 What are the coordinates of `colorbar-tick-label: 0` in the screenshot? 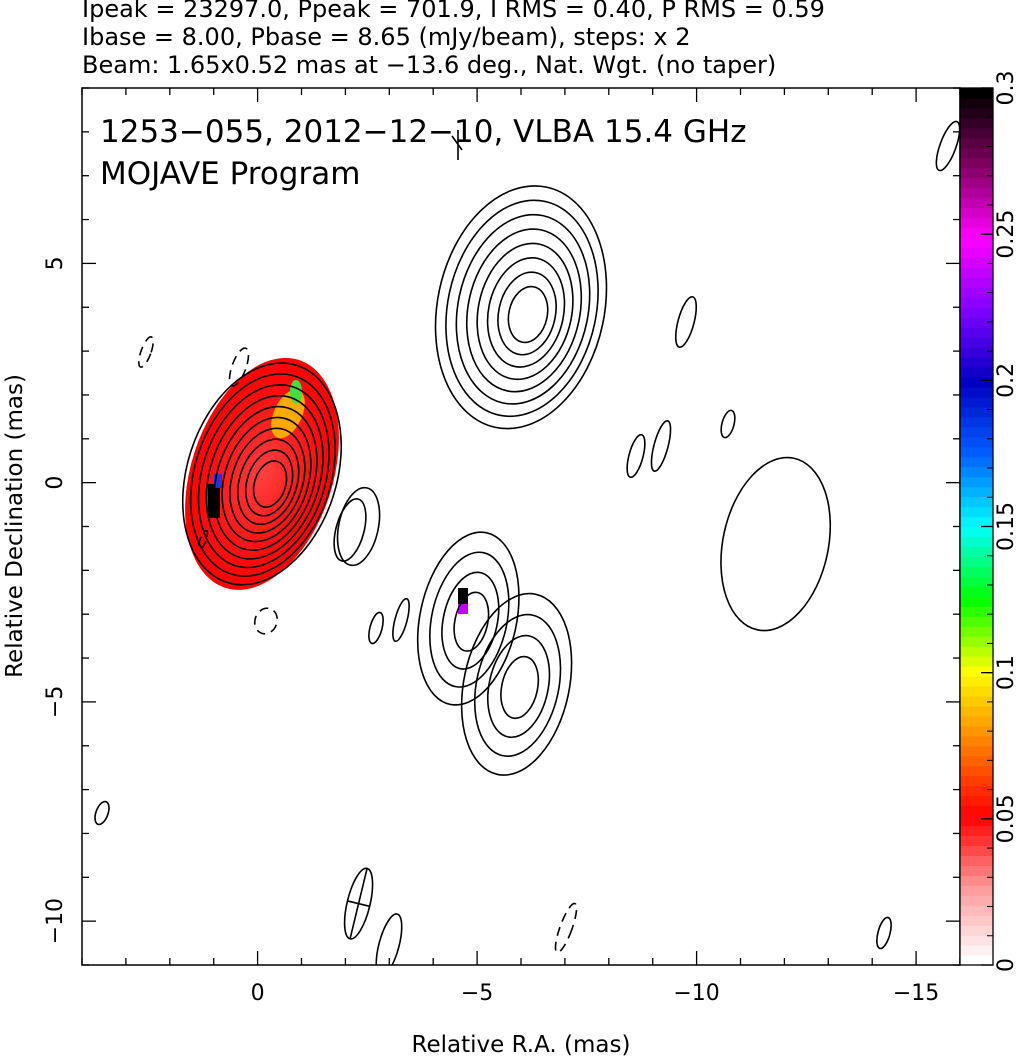 It's located at (1006, 965).